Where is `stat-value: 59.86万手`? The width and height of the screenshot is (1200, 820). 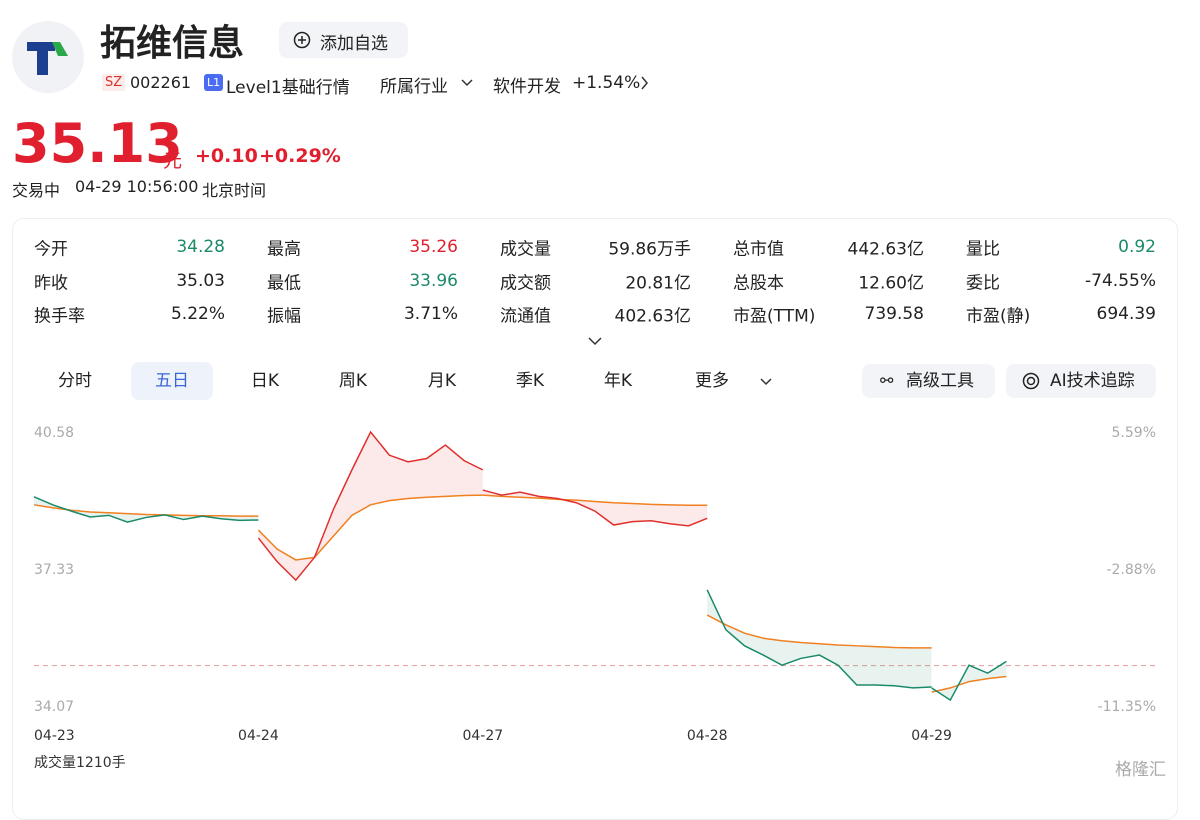
stat-value: 59.86万手 is located at coordinates (649, 249).